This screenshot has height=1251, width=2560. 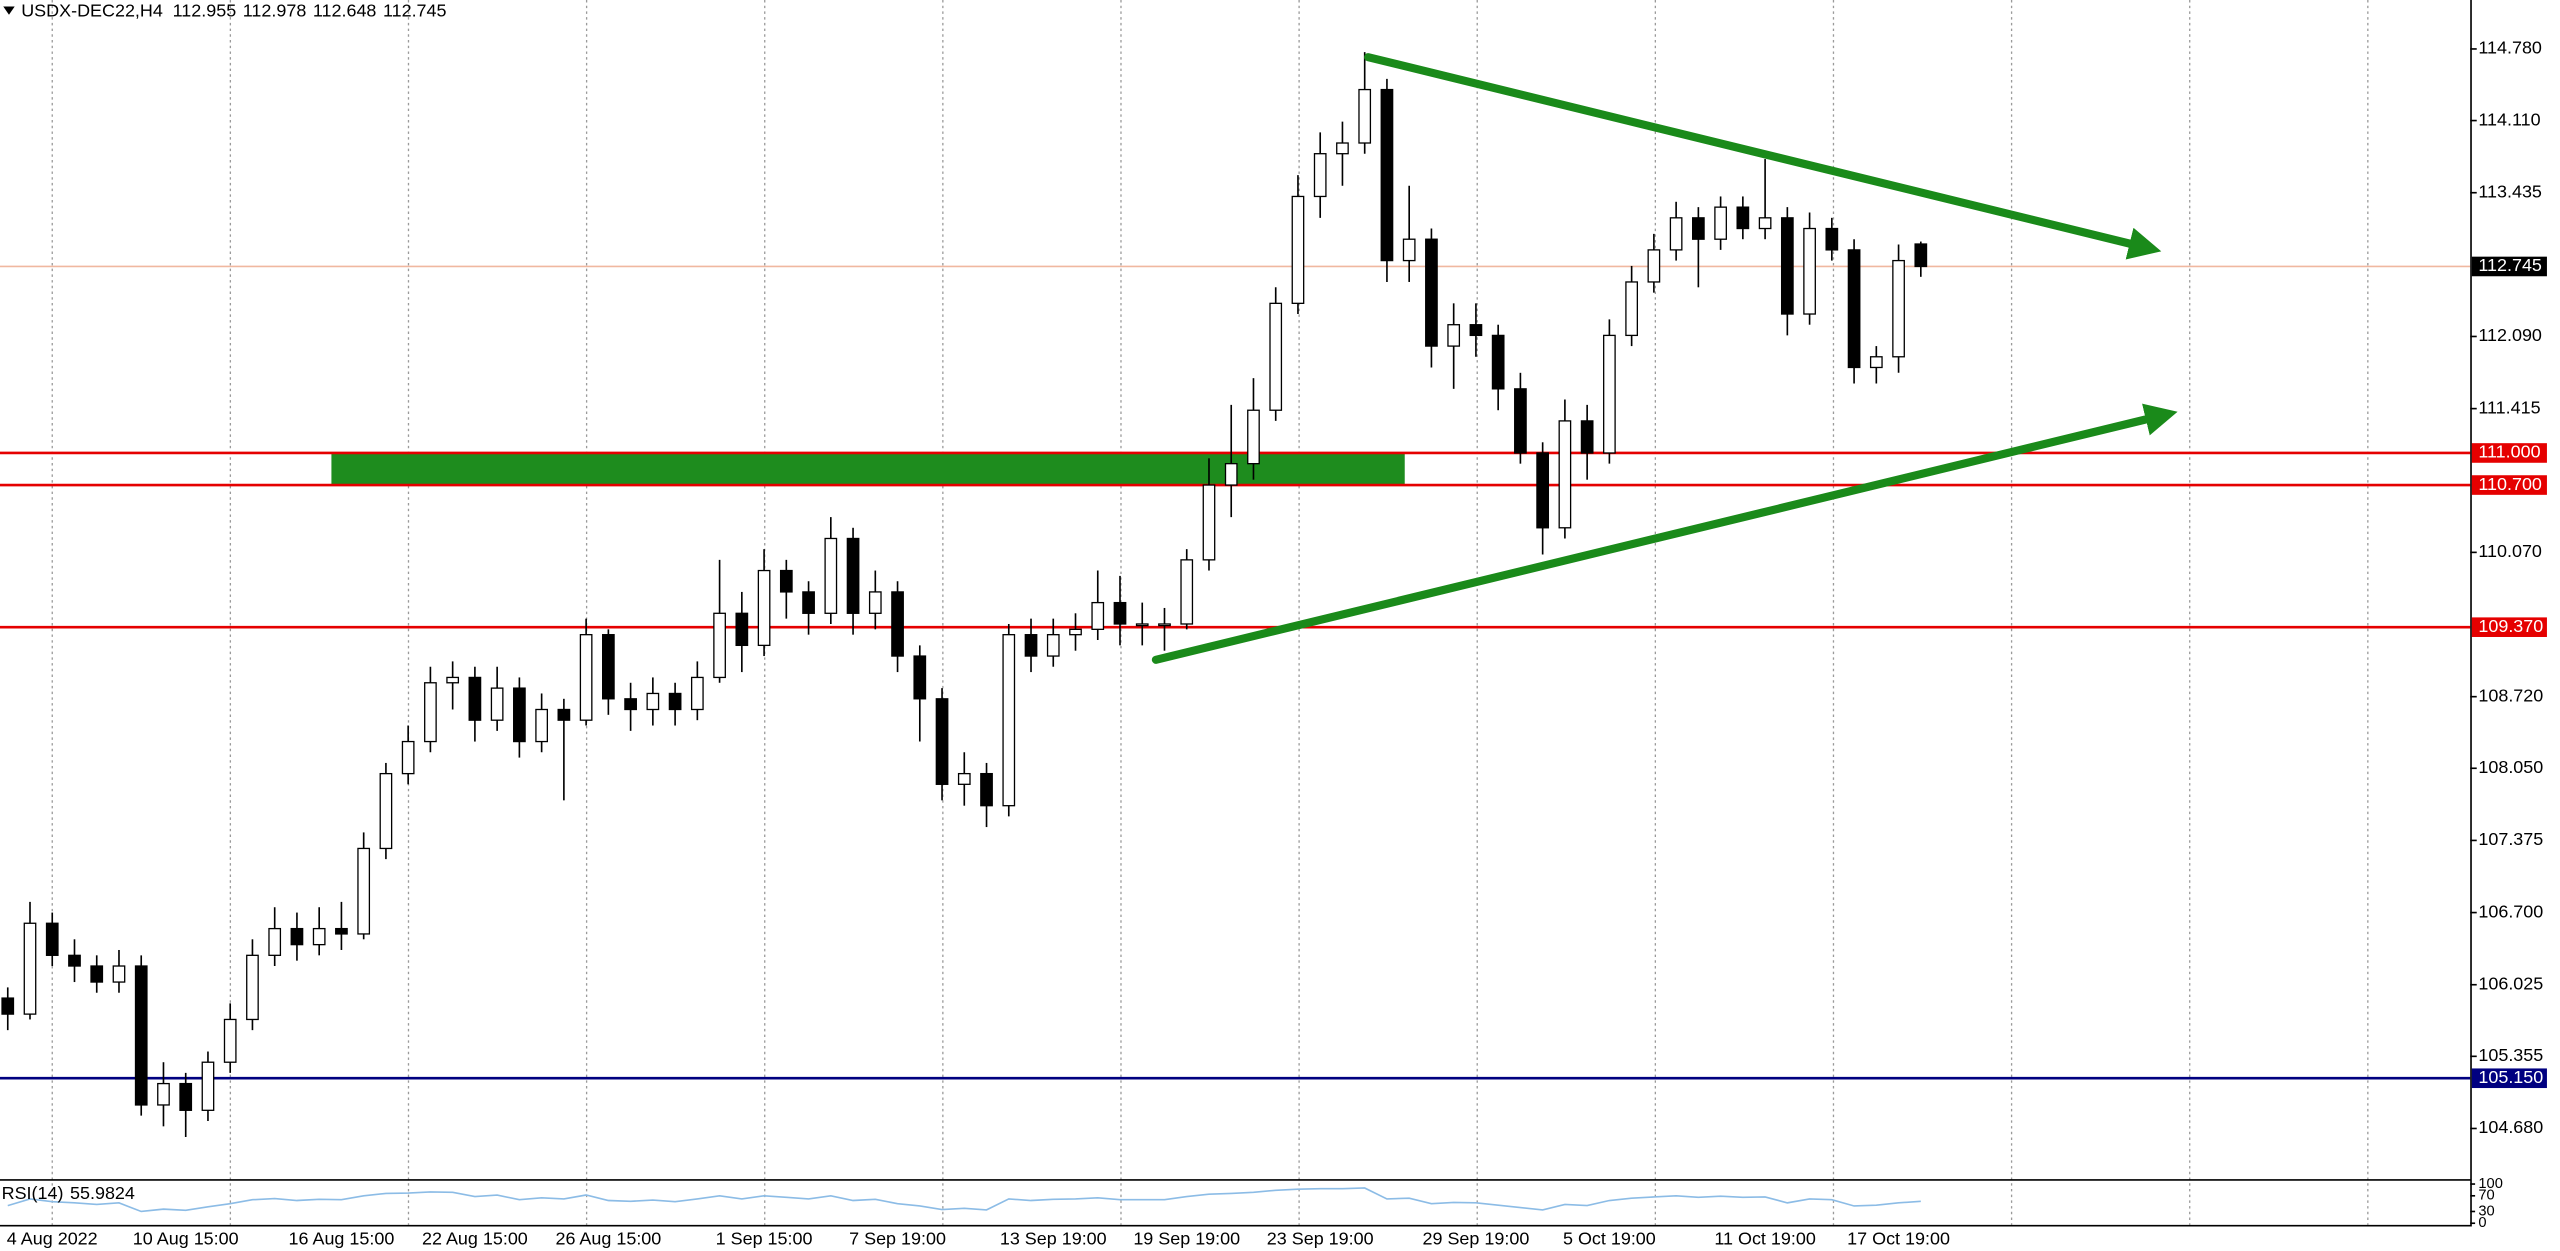 I want to click on price-label: 110.700, so click(x=2510, y=484).